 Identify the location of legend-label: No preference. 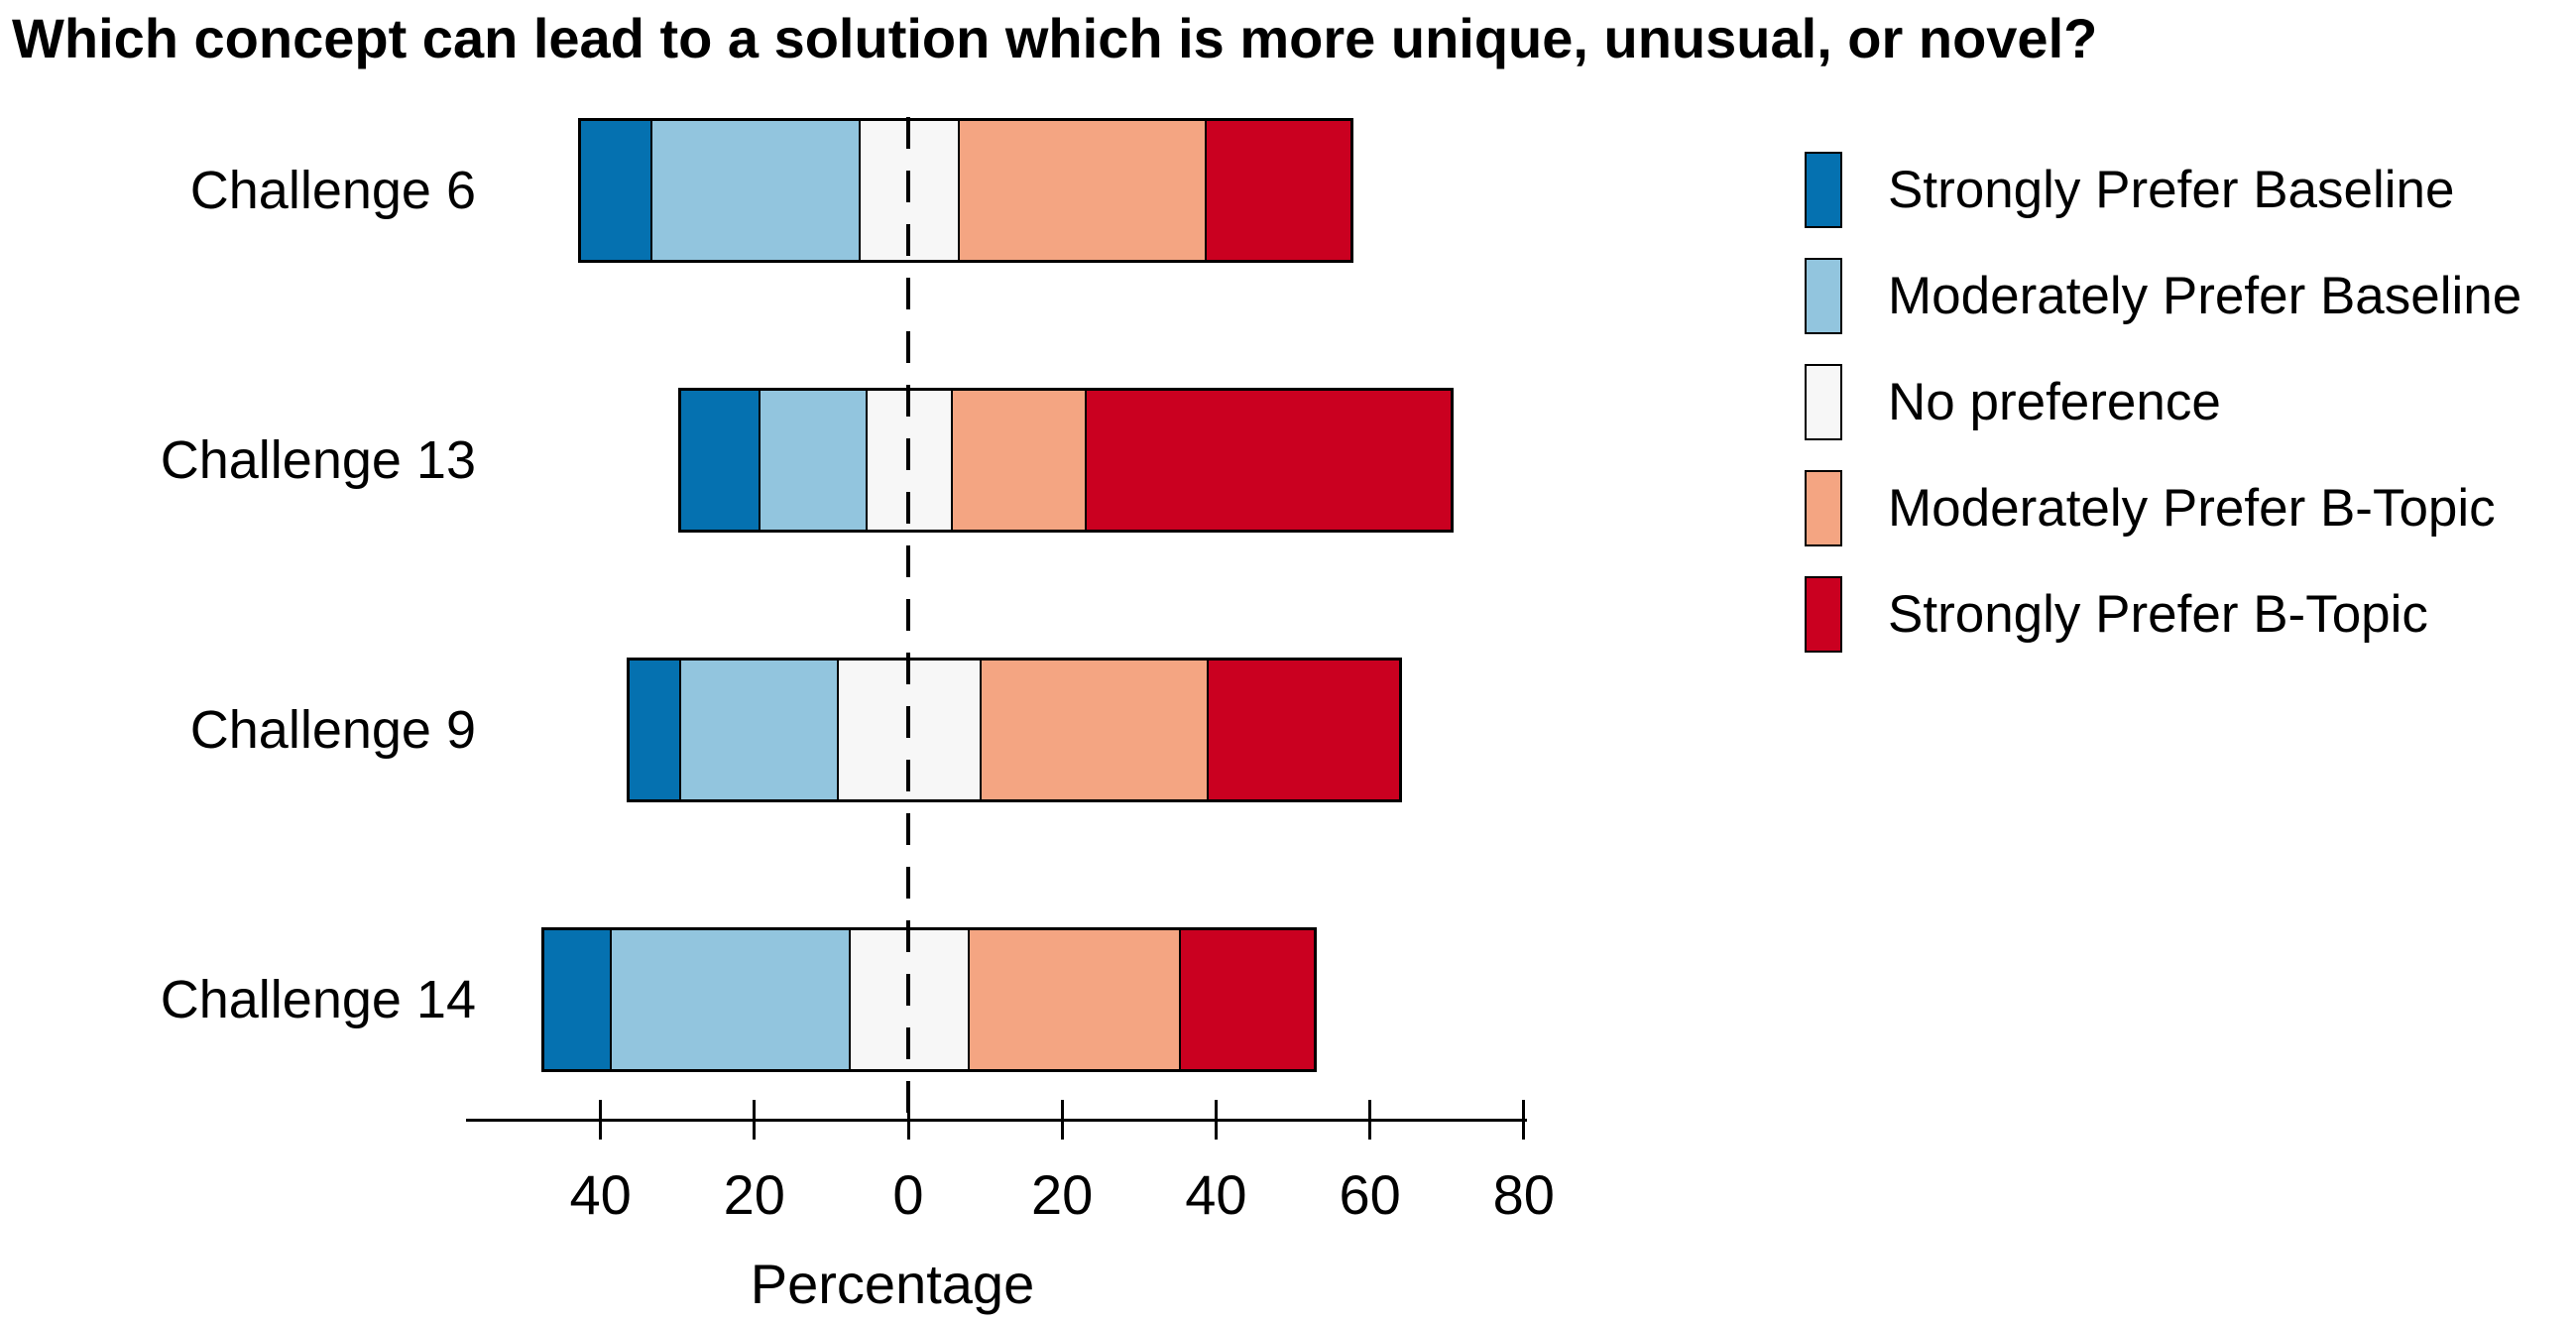
(2054, 402).